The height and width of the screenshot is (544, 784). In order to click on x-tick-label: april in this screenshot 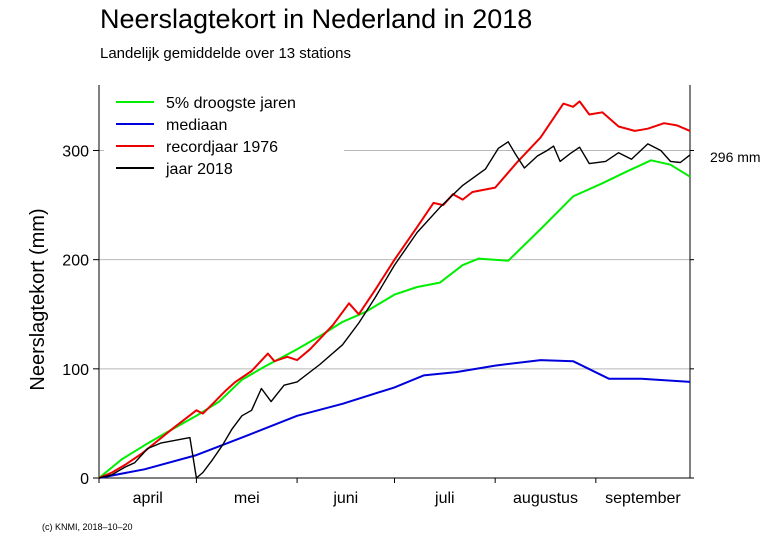, I will do `click(148, 498)`.